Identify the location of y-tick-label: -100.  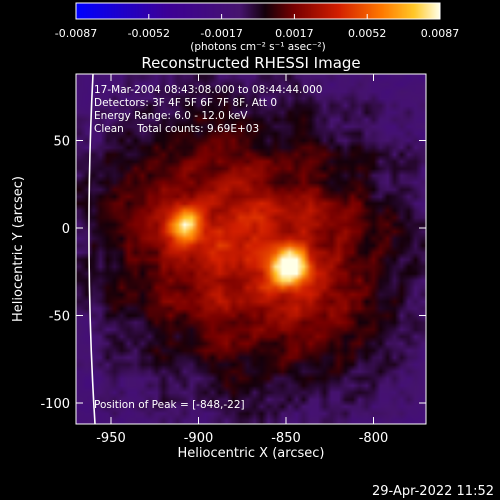
(55, 404).